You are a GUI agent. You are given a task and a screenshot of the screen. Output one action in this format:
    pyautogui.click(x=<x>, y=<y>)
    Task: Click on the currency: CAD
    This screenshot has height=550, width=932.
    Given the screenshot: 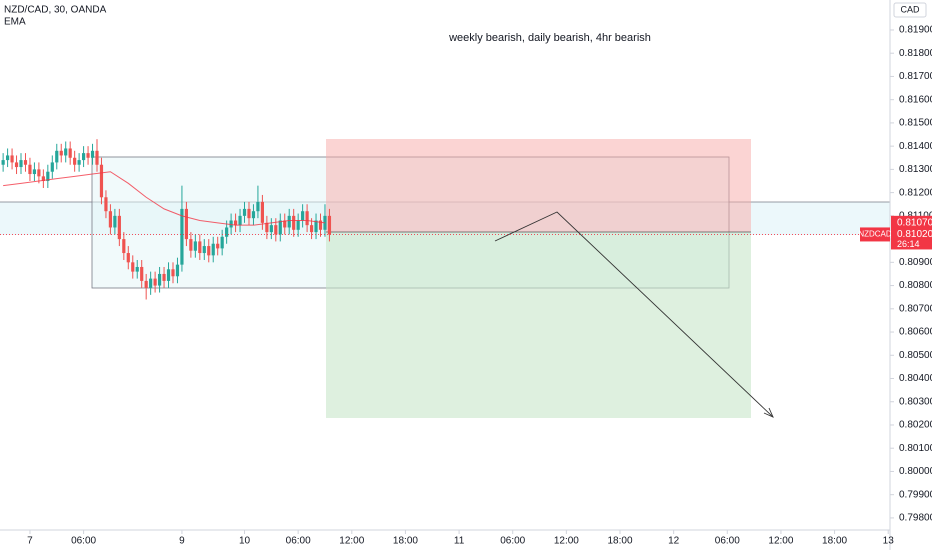 What is the action you would take?
    pyautogui.click(x=910, y=9)
    